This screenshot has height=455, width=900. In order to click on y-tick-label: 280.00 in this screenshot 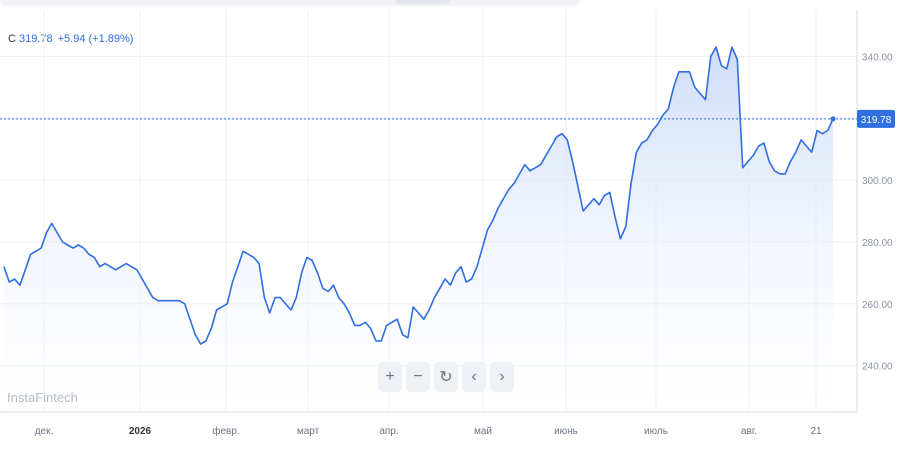, I will do `click(877, 243)`.